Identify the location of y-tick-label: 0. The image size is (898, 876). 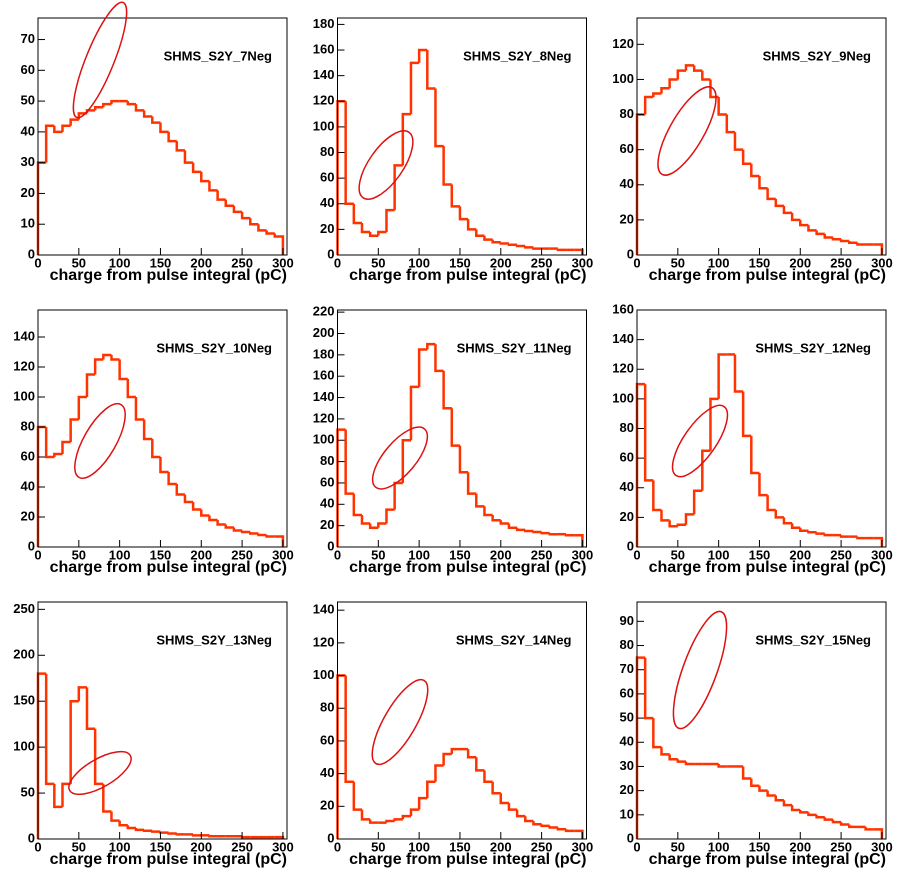
(31, 253).